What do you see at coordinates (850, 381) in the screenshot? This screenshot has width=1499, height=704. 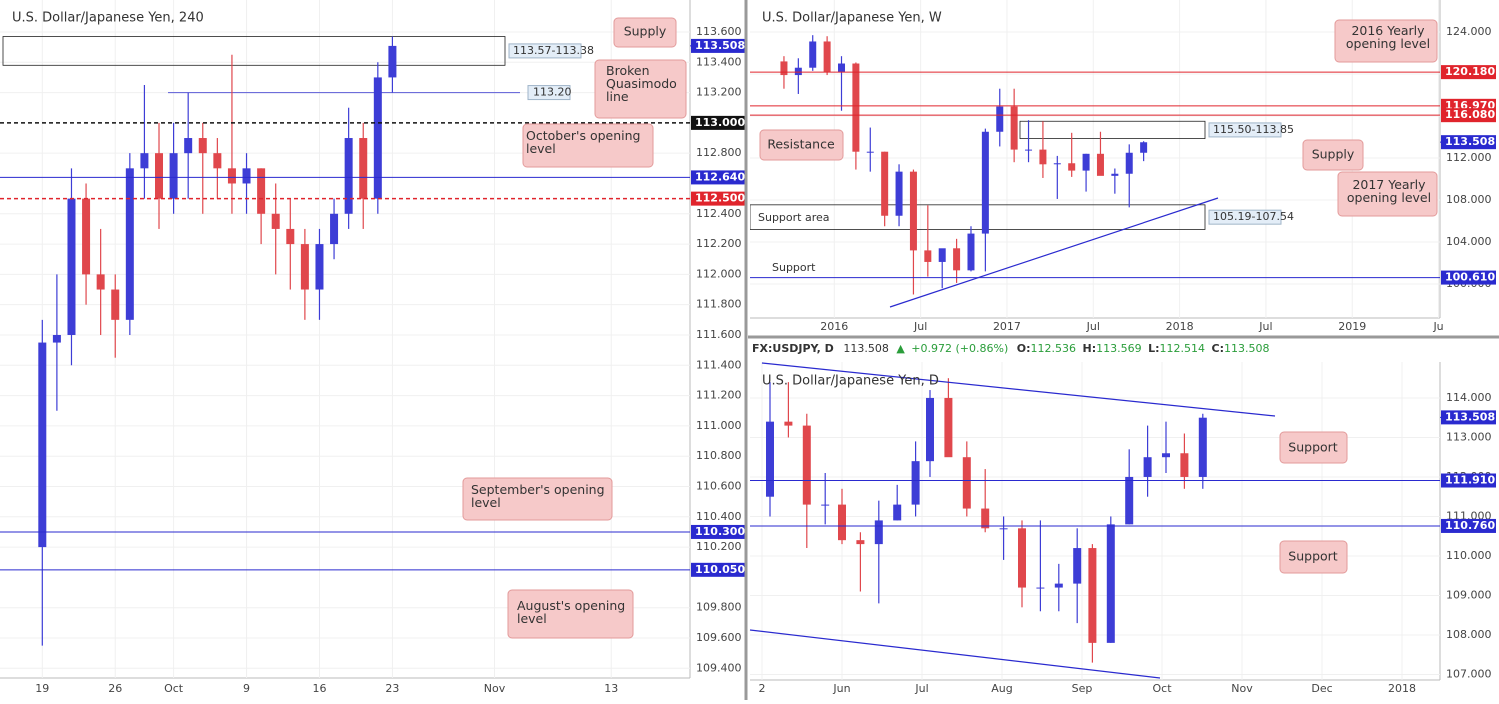 I see `chart-title: U.S. Dollar/Japanese Yen, D` at bounding box center [850, 381].